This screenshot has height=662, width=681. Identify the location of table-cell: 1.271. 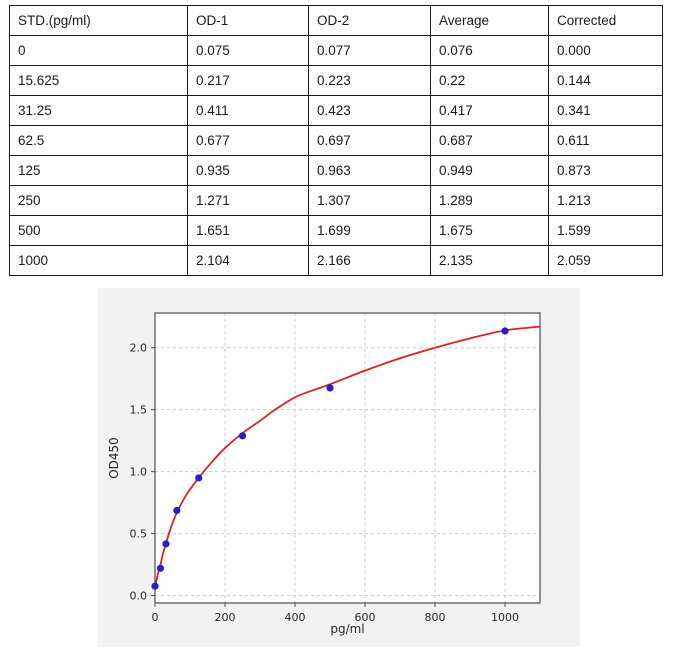
(248, 200).